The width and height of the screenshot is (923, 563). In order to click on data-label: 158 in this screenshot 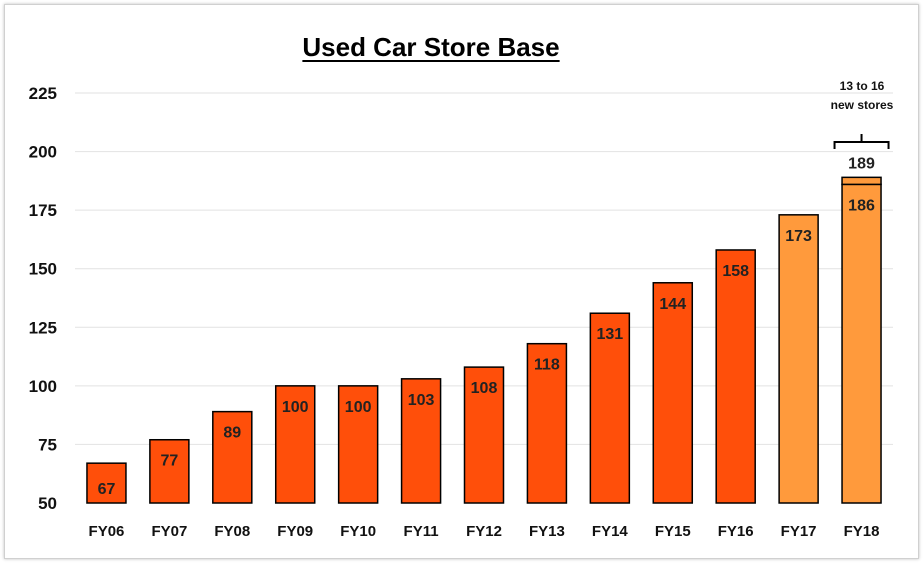, I will do `click(735, 271)`.